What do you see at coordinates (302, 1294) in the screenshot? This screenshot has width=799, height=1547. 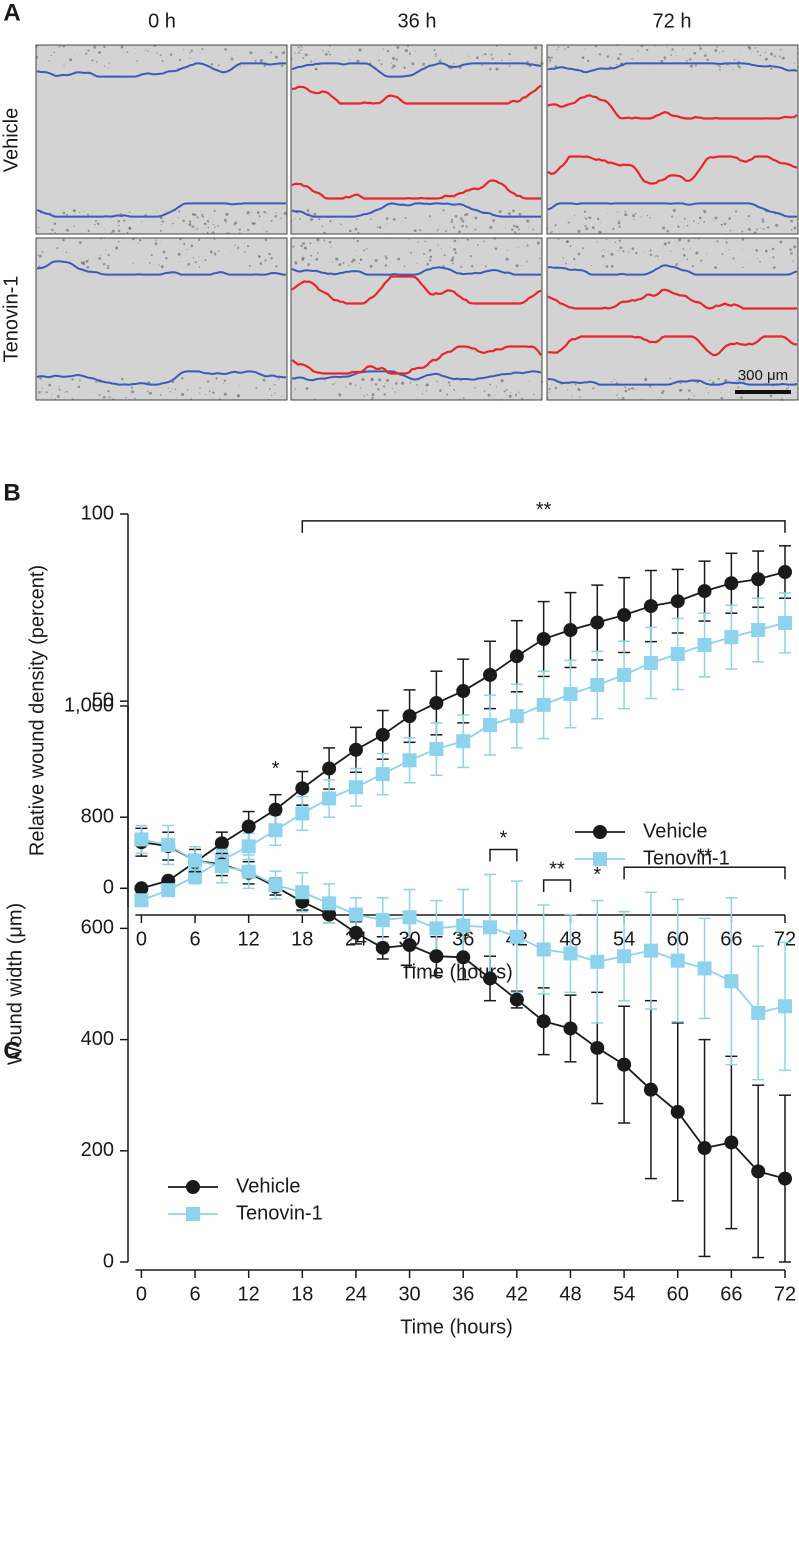 I see `x-tick-label: 18` at bounding box center [302, 1294].